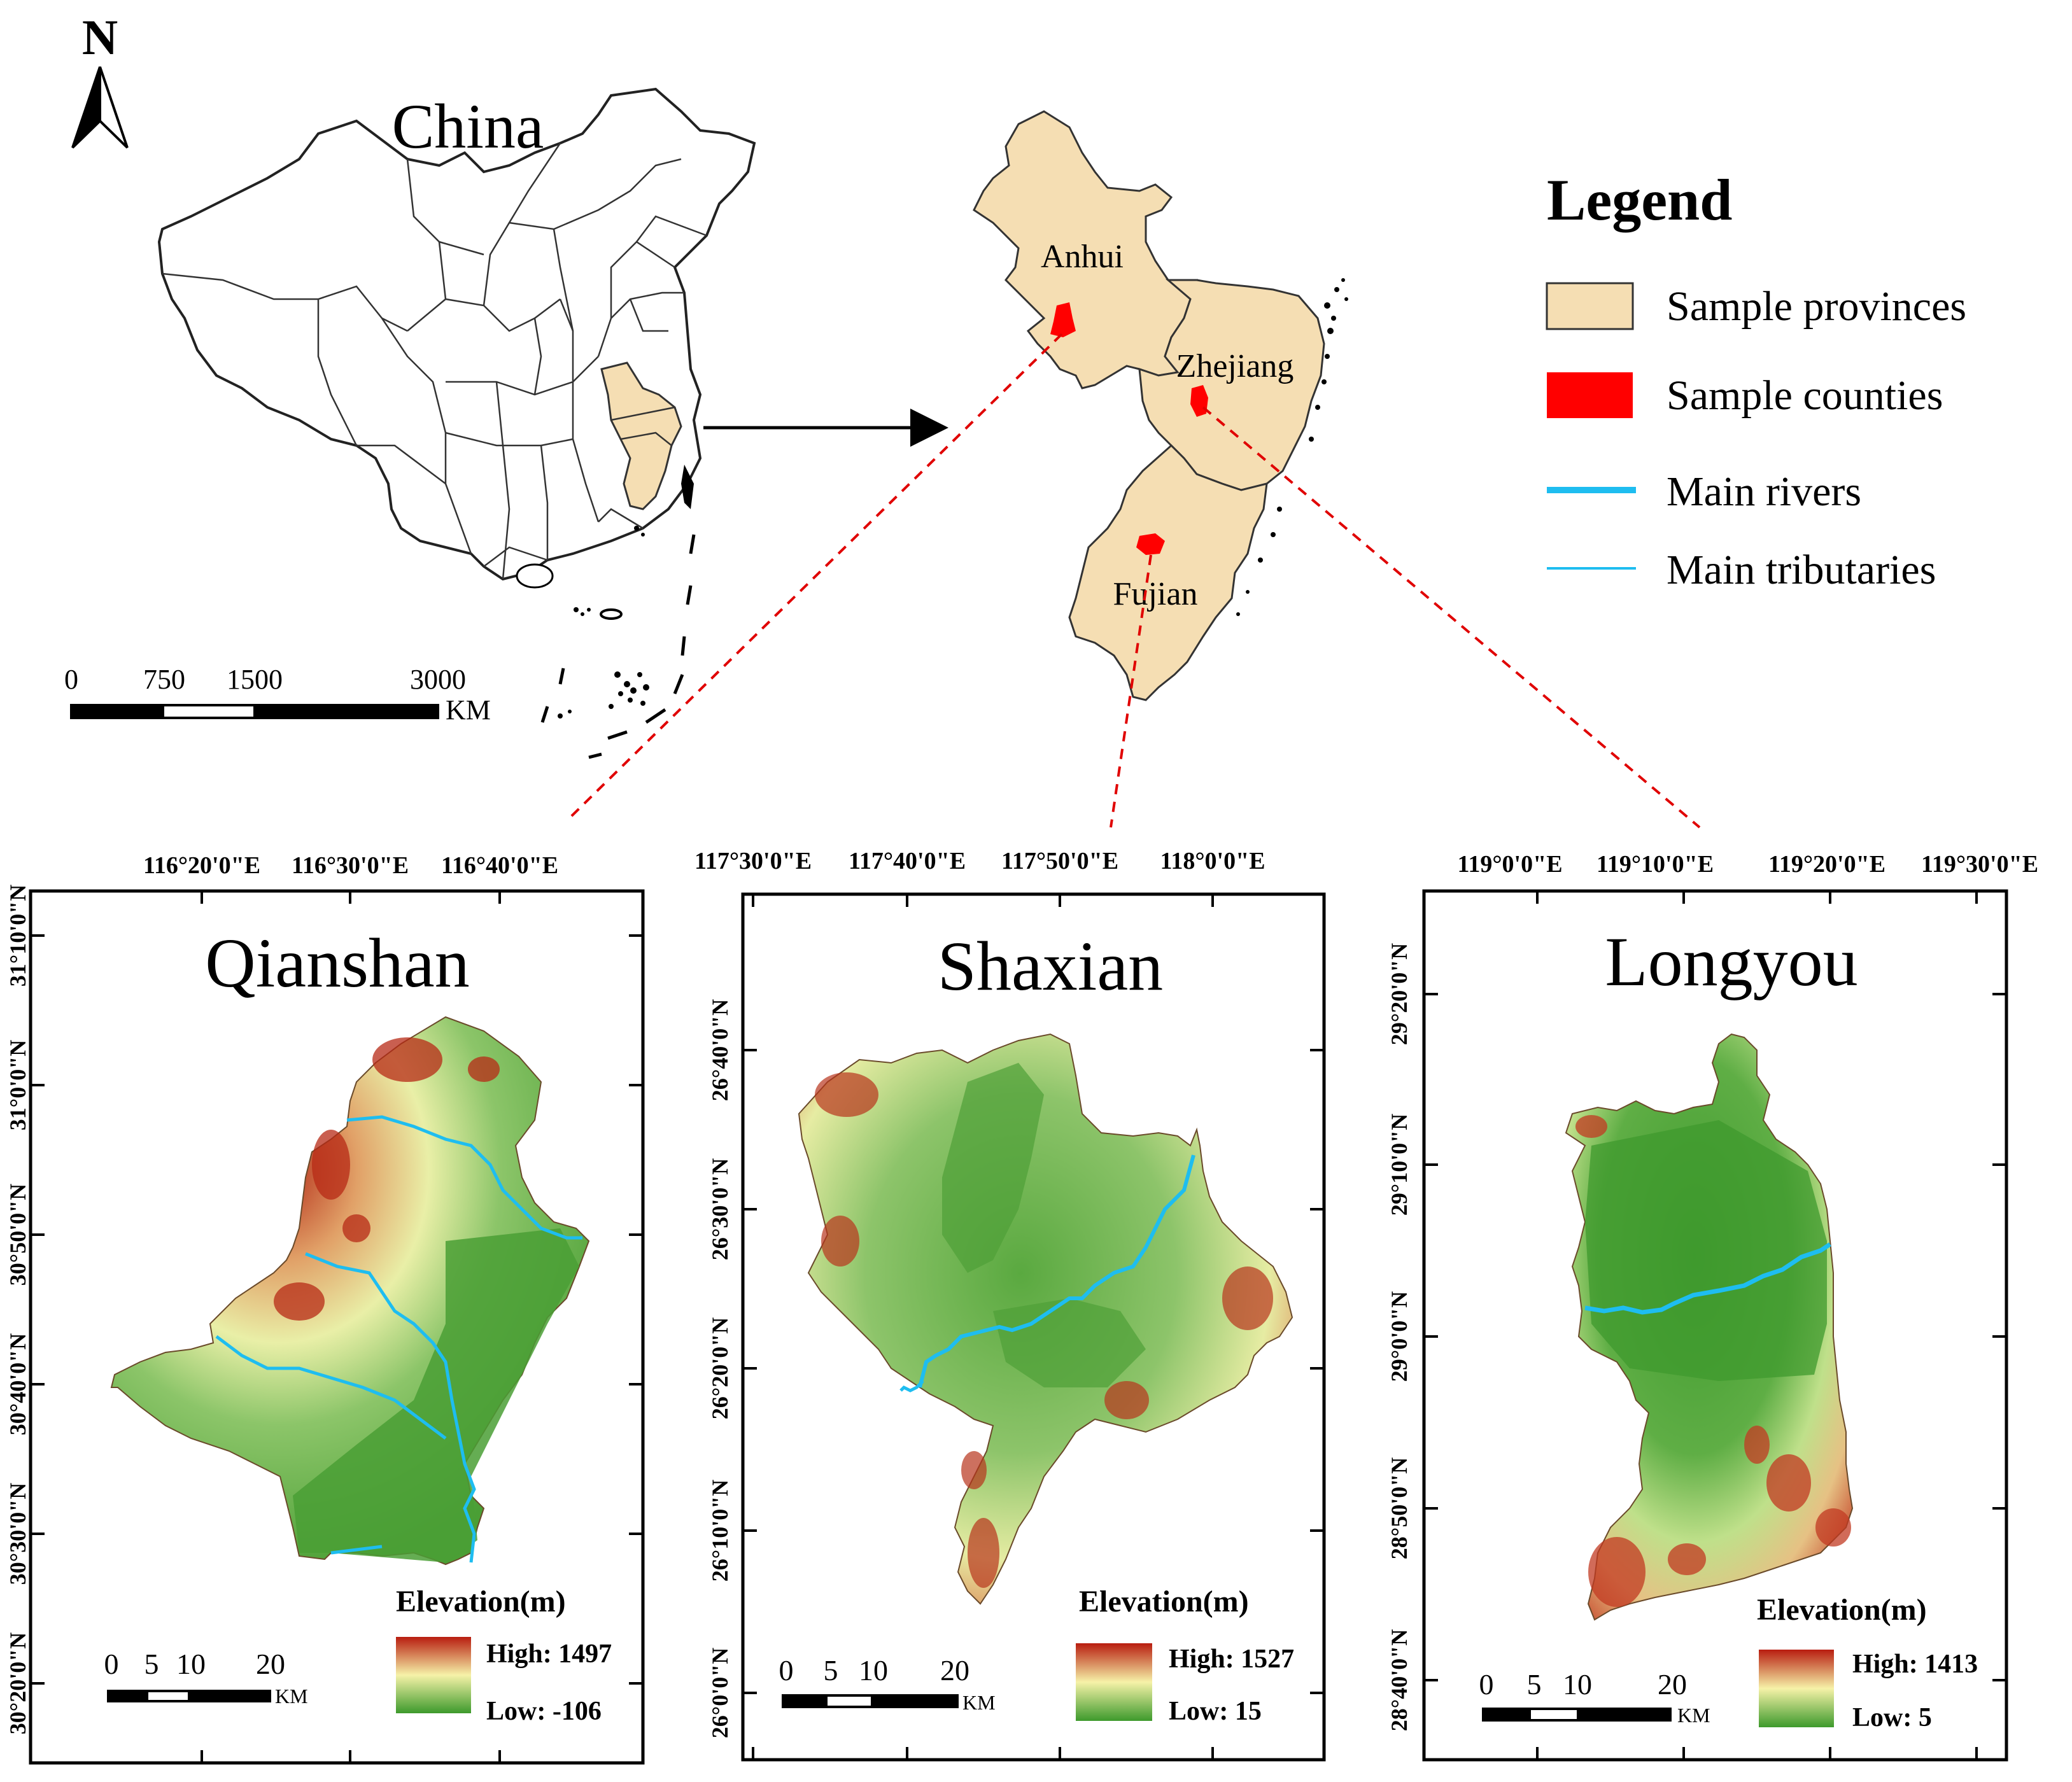  What do you see at coordinates (1827, 864) in the screenshot?
I see `longyou-lon-tick-2: 119°20'0"E` at bounding box center [1827, 864].